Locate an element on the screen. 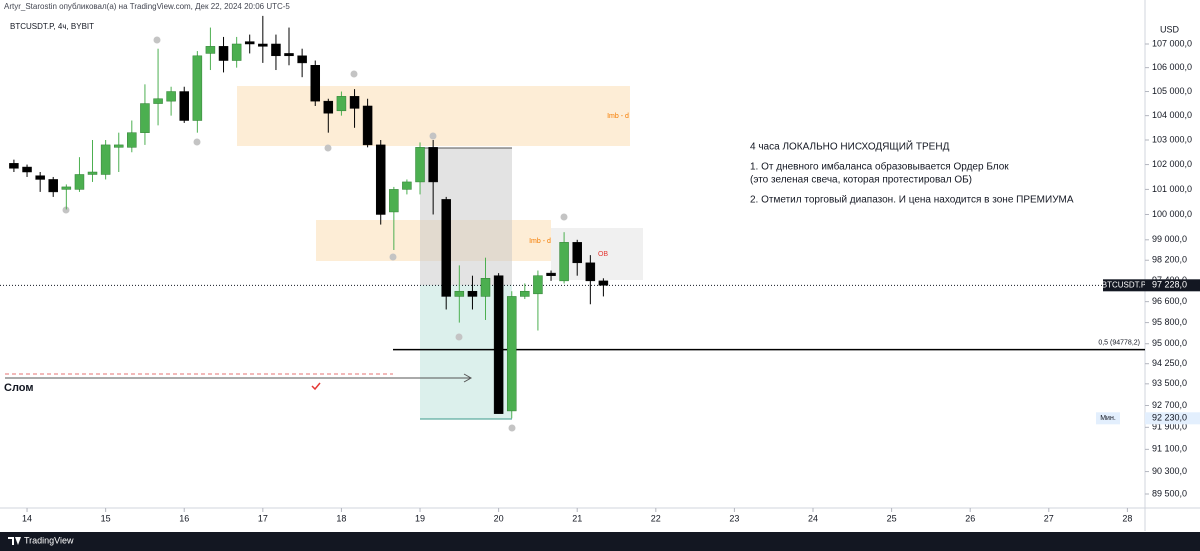  y-tick-label: 89 500,0 is located at coordinates (1169, 493).